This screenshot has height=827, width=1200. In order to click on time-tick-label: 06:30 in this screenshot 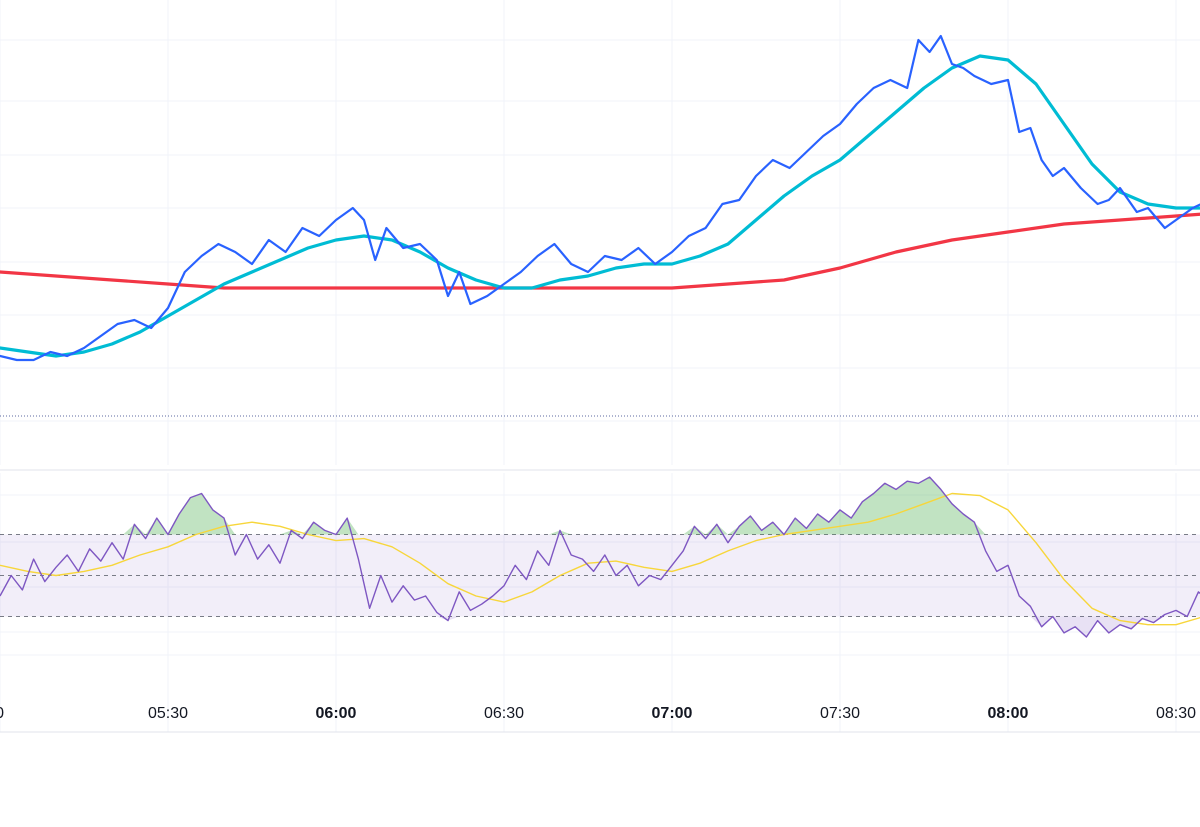, I will do `click(504, 713)`.